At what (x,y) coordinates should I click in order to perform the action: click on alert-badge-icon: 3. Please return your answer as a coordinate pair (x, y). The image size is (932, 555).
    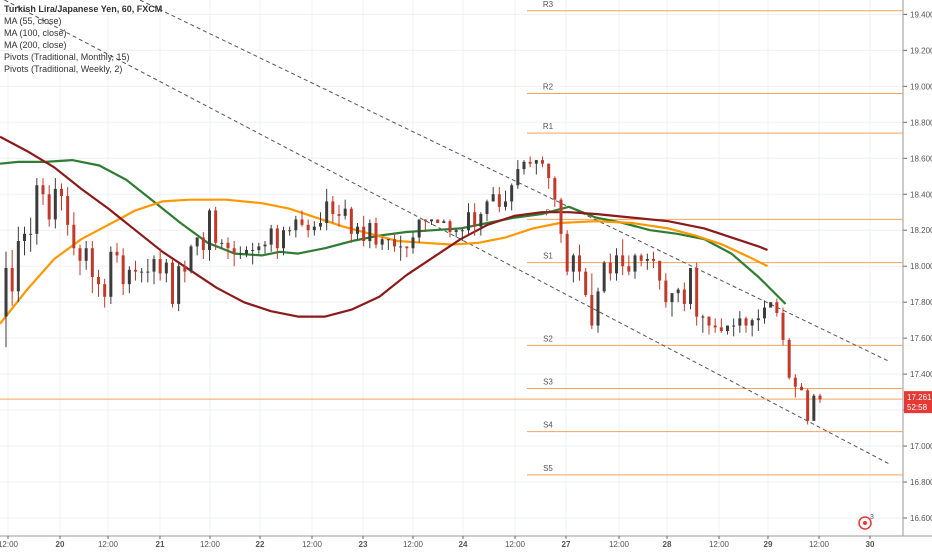
    Looking at the image, I should click on (866, 522).